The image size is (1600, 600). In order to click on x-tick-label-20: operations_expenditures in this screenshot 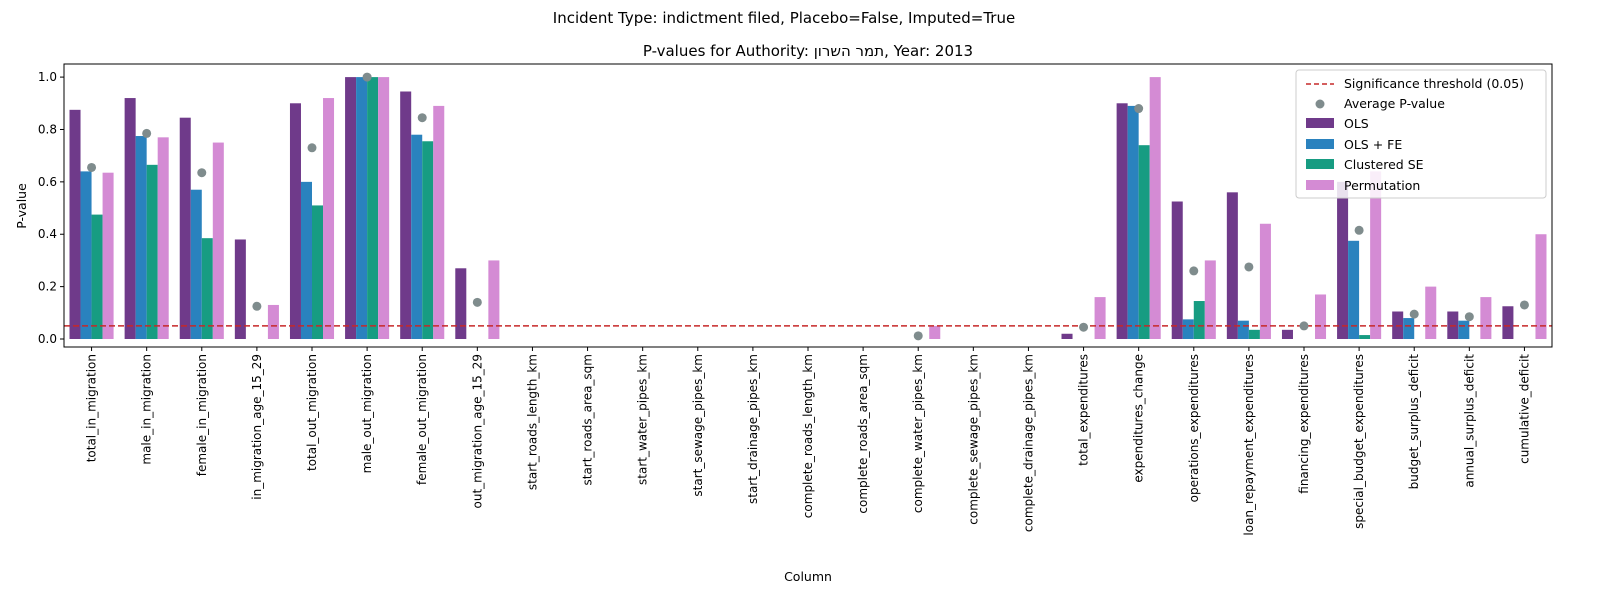, I will do `click(1194, 428)`.